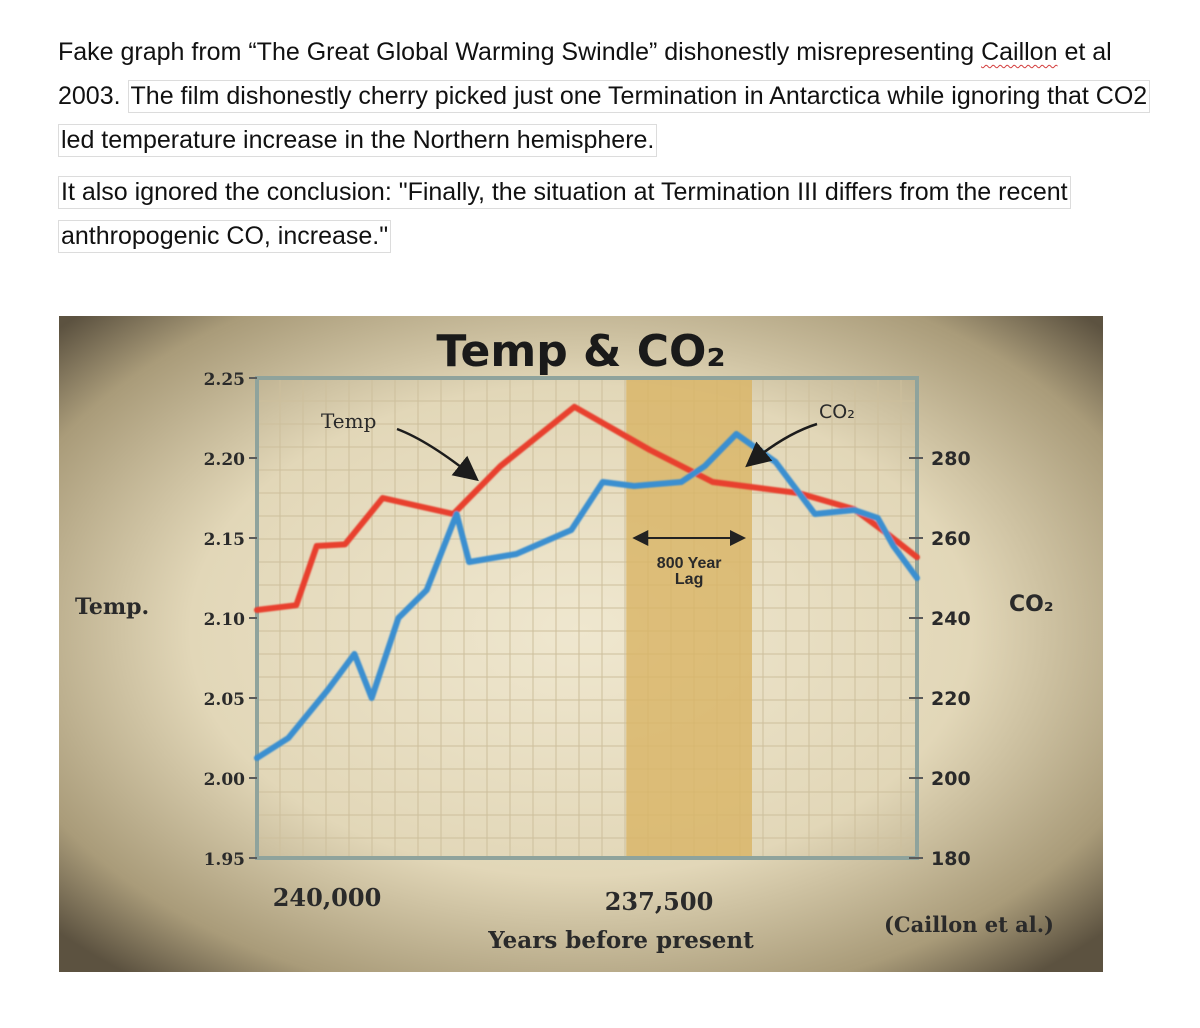  What do you see at coordinates (225, 620) in the screenshot?
I see `left-axis-tick-label: 2.10` at bounding box center [225, 620].